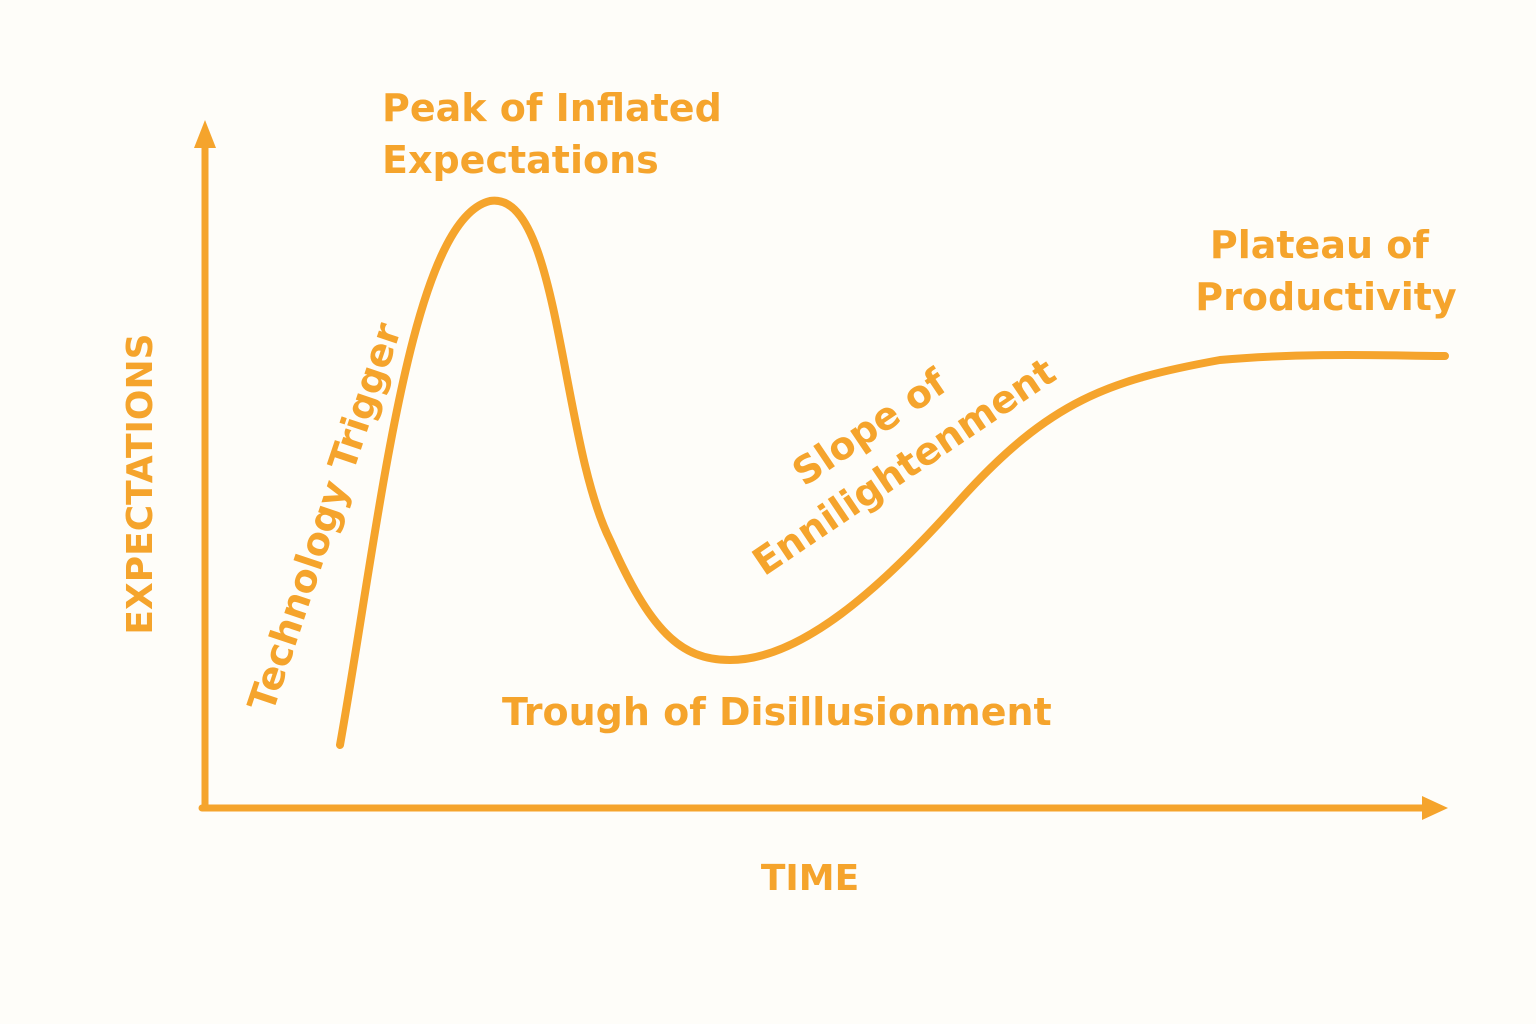 This screenshot has height=1024, width=1536. What do you see at coordinates (205, 134) in the screenshot?
I see `y-axis-arrowhead` at bounding box center [205, 134].